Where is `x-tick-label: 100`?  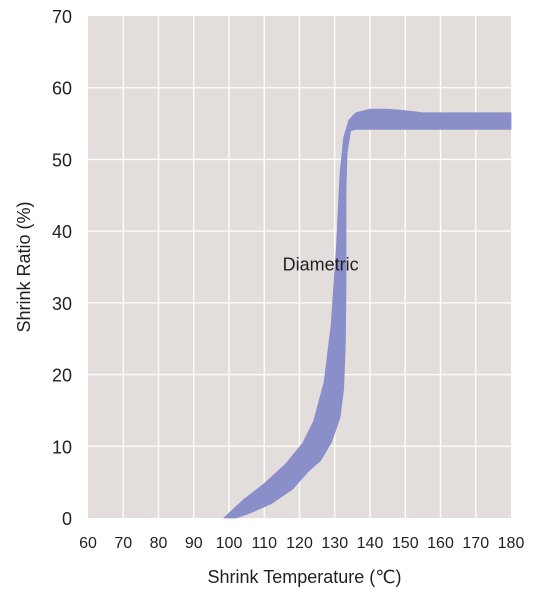 x-tick-label: 100 is located at coordinates (229, 543).